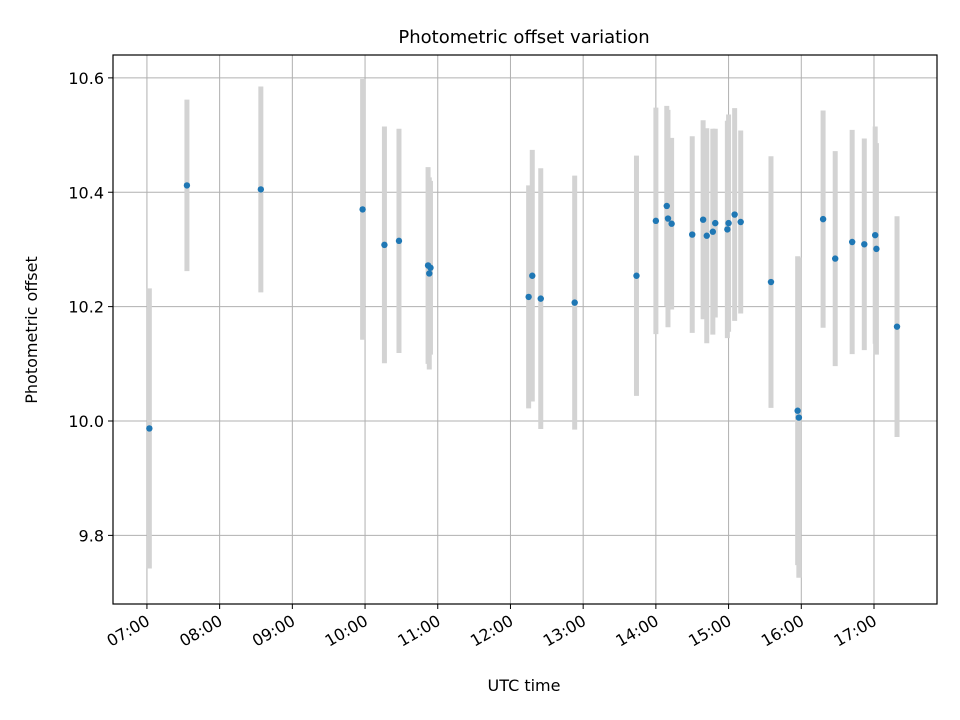 This screenshot has height=720, width=960. What do you see at coordinates (709, 631) in the screenshot?
I see `x-tick-label: 15:00` at bounding box center [709, 631].